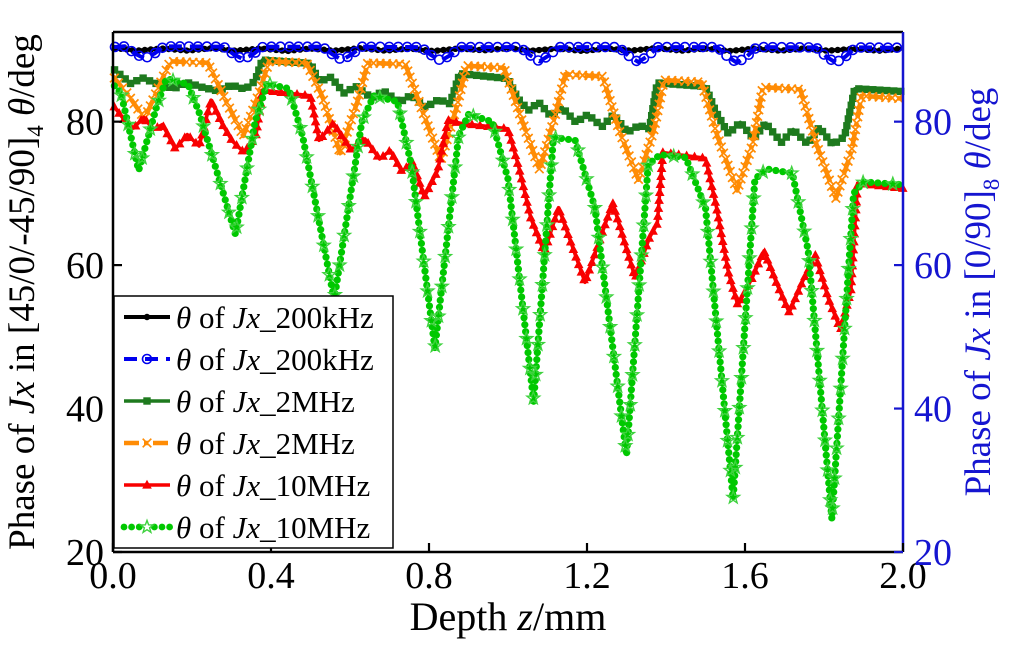 The image size is (1024, 648). Describe the element at coordinates (587, 576) in the screenshot. I see `x-tick-label: 1.2` at that location.